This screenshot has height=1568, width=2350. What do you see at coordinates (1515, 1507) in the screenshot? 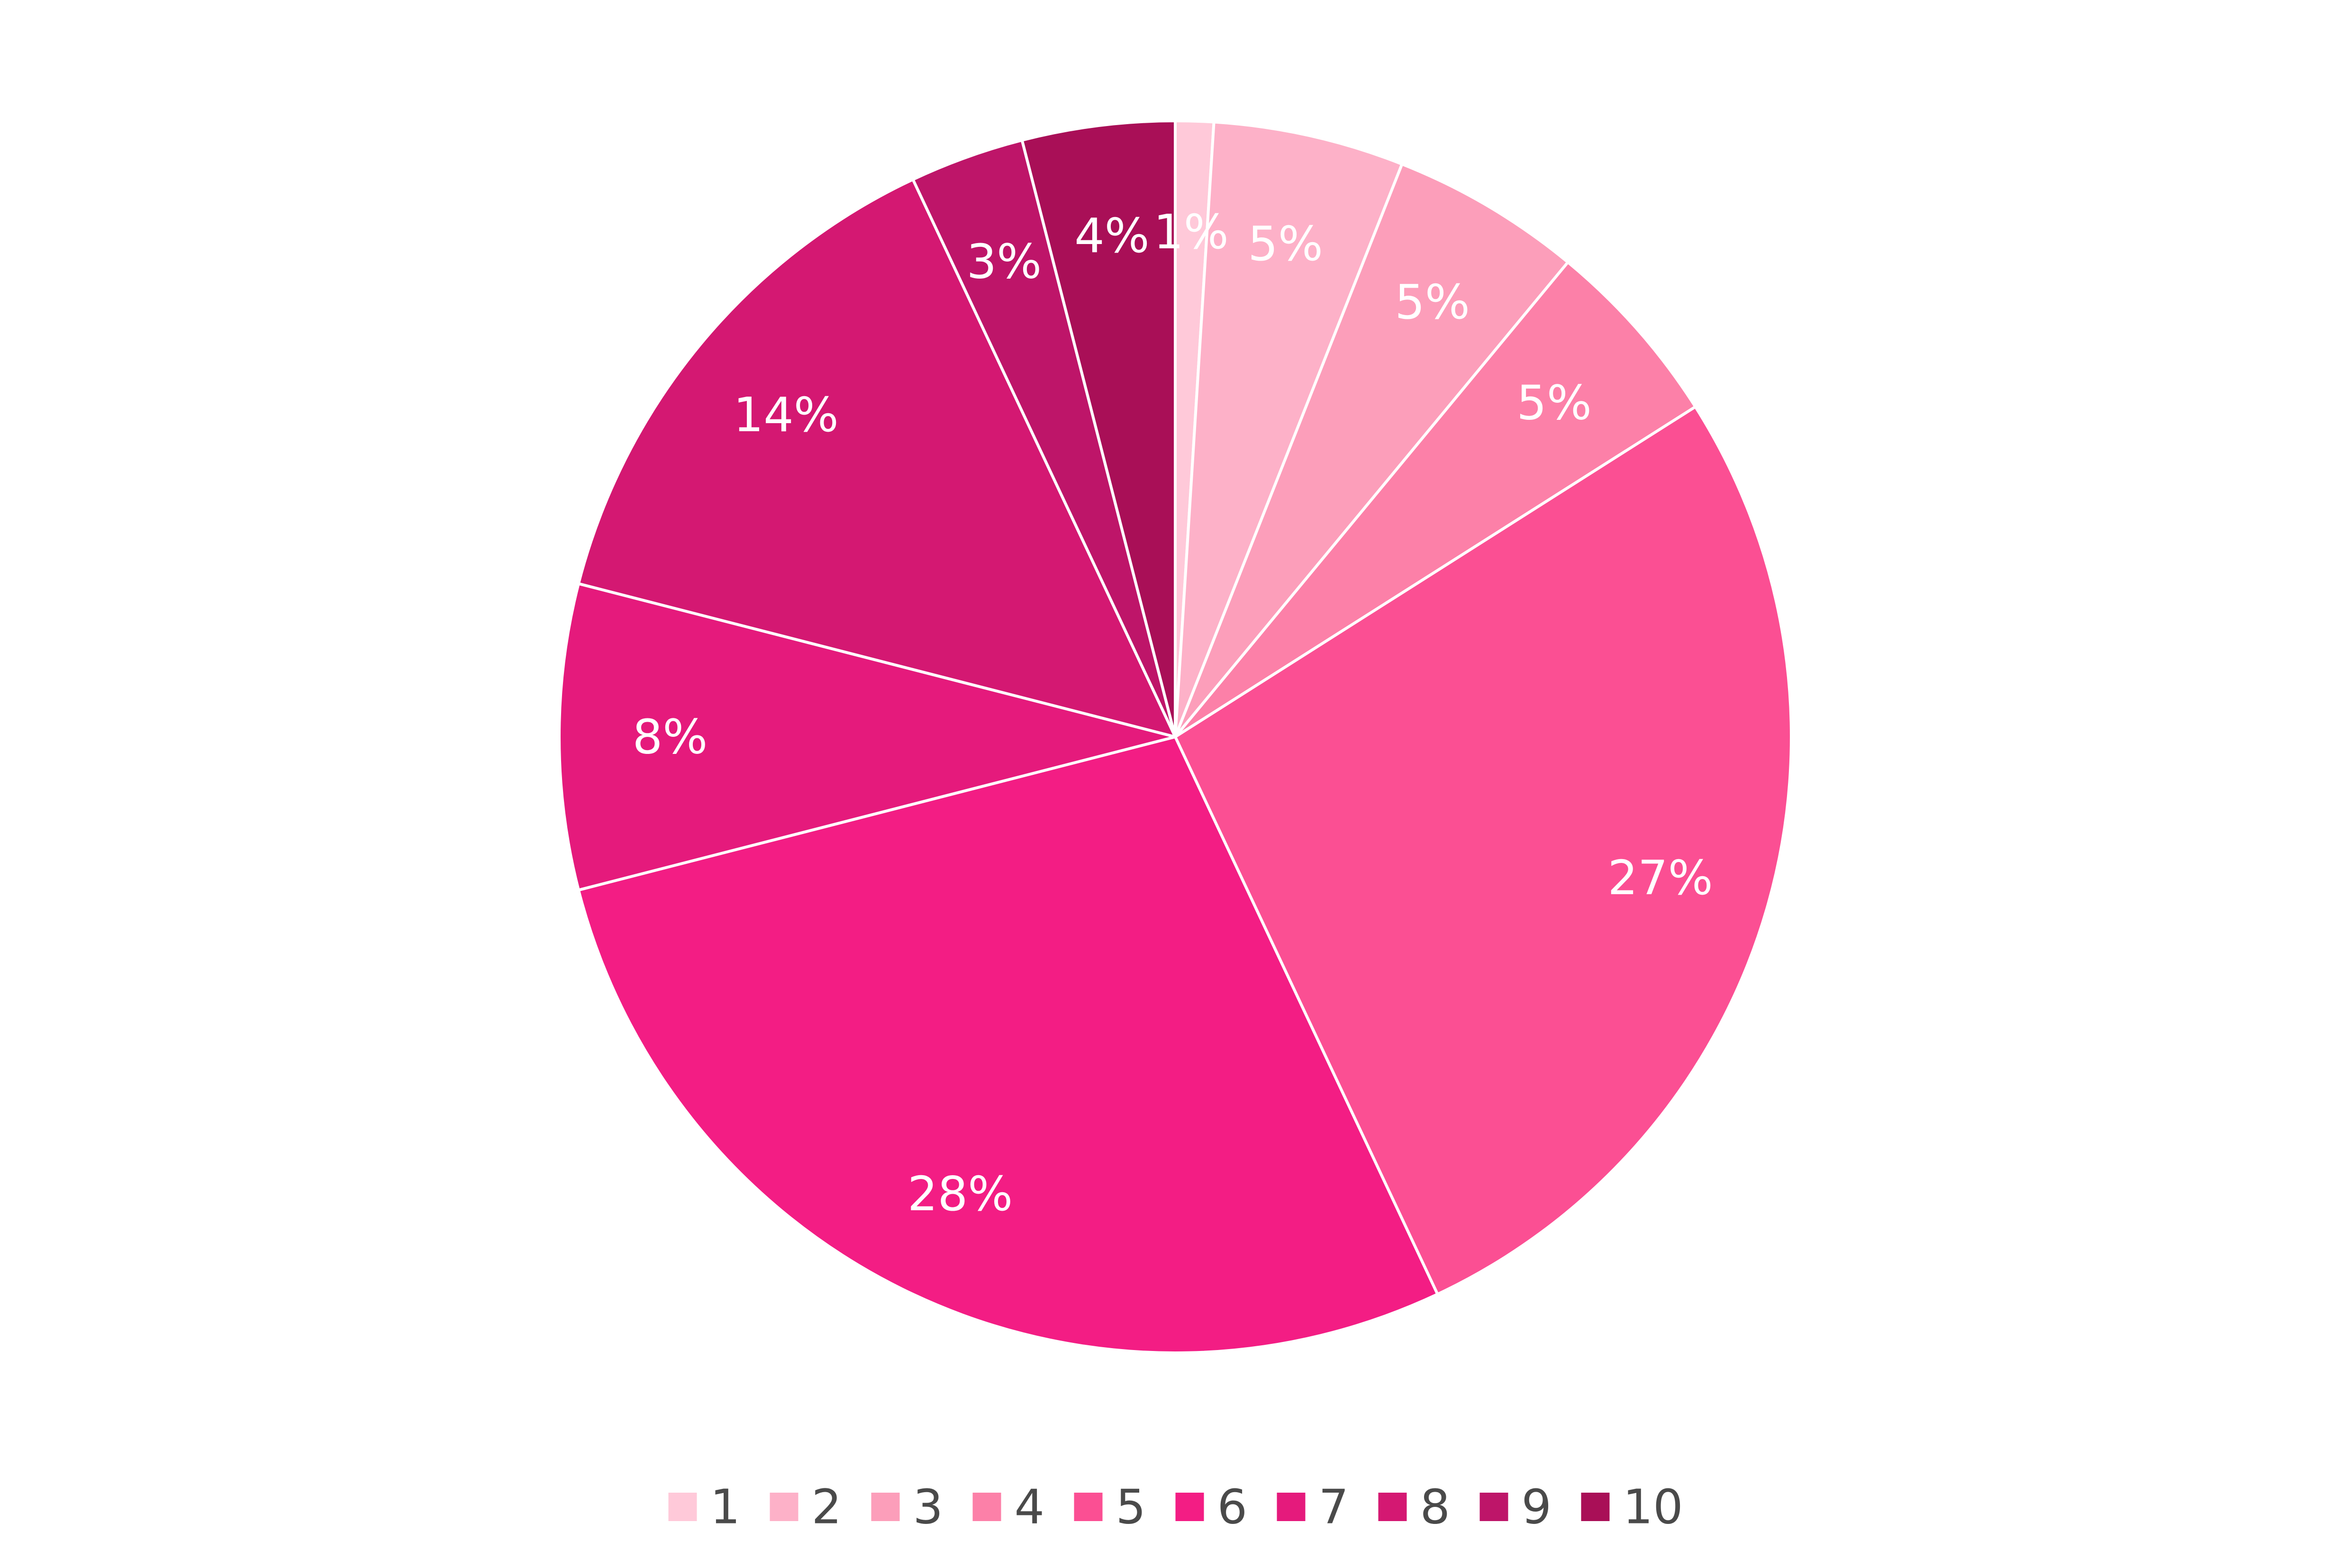
I see `legend-item-9: 9` at bounding box center [1515, 1507].